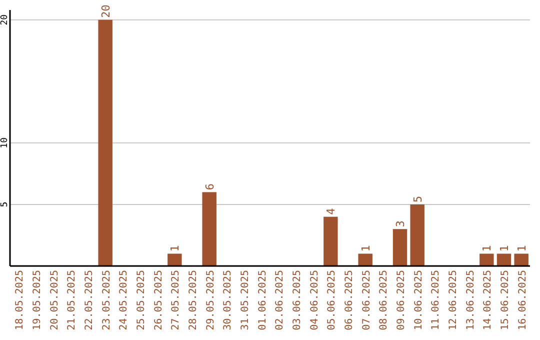  Describe the element at coordinates (332, 300) in the screenshot. I see `x-tick-label: 05.06.2025` at that location.